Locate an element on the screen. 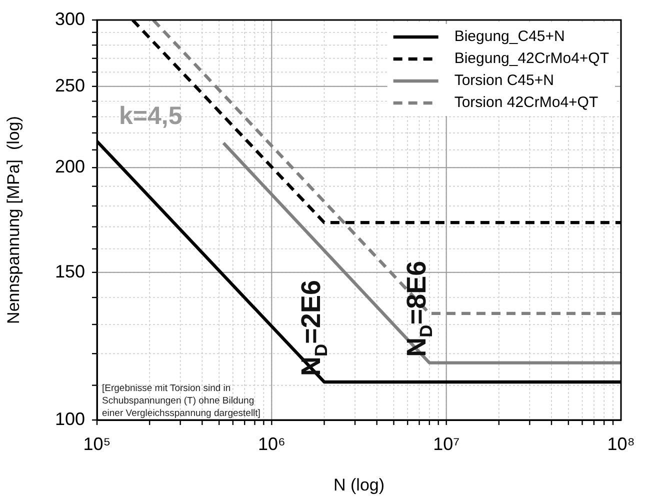 The image size is (655, 500). y-tick-label: 100 is located at coordinates (69, 418).